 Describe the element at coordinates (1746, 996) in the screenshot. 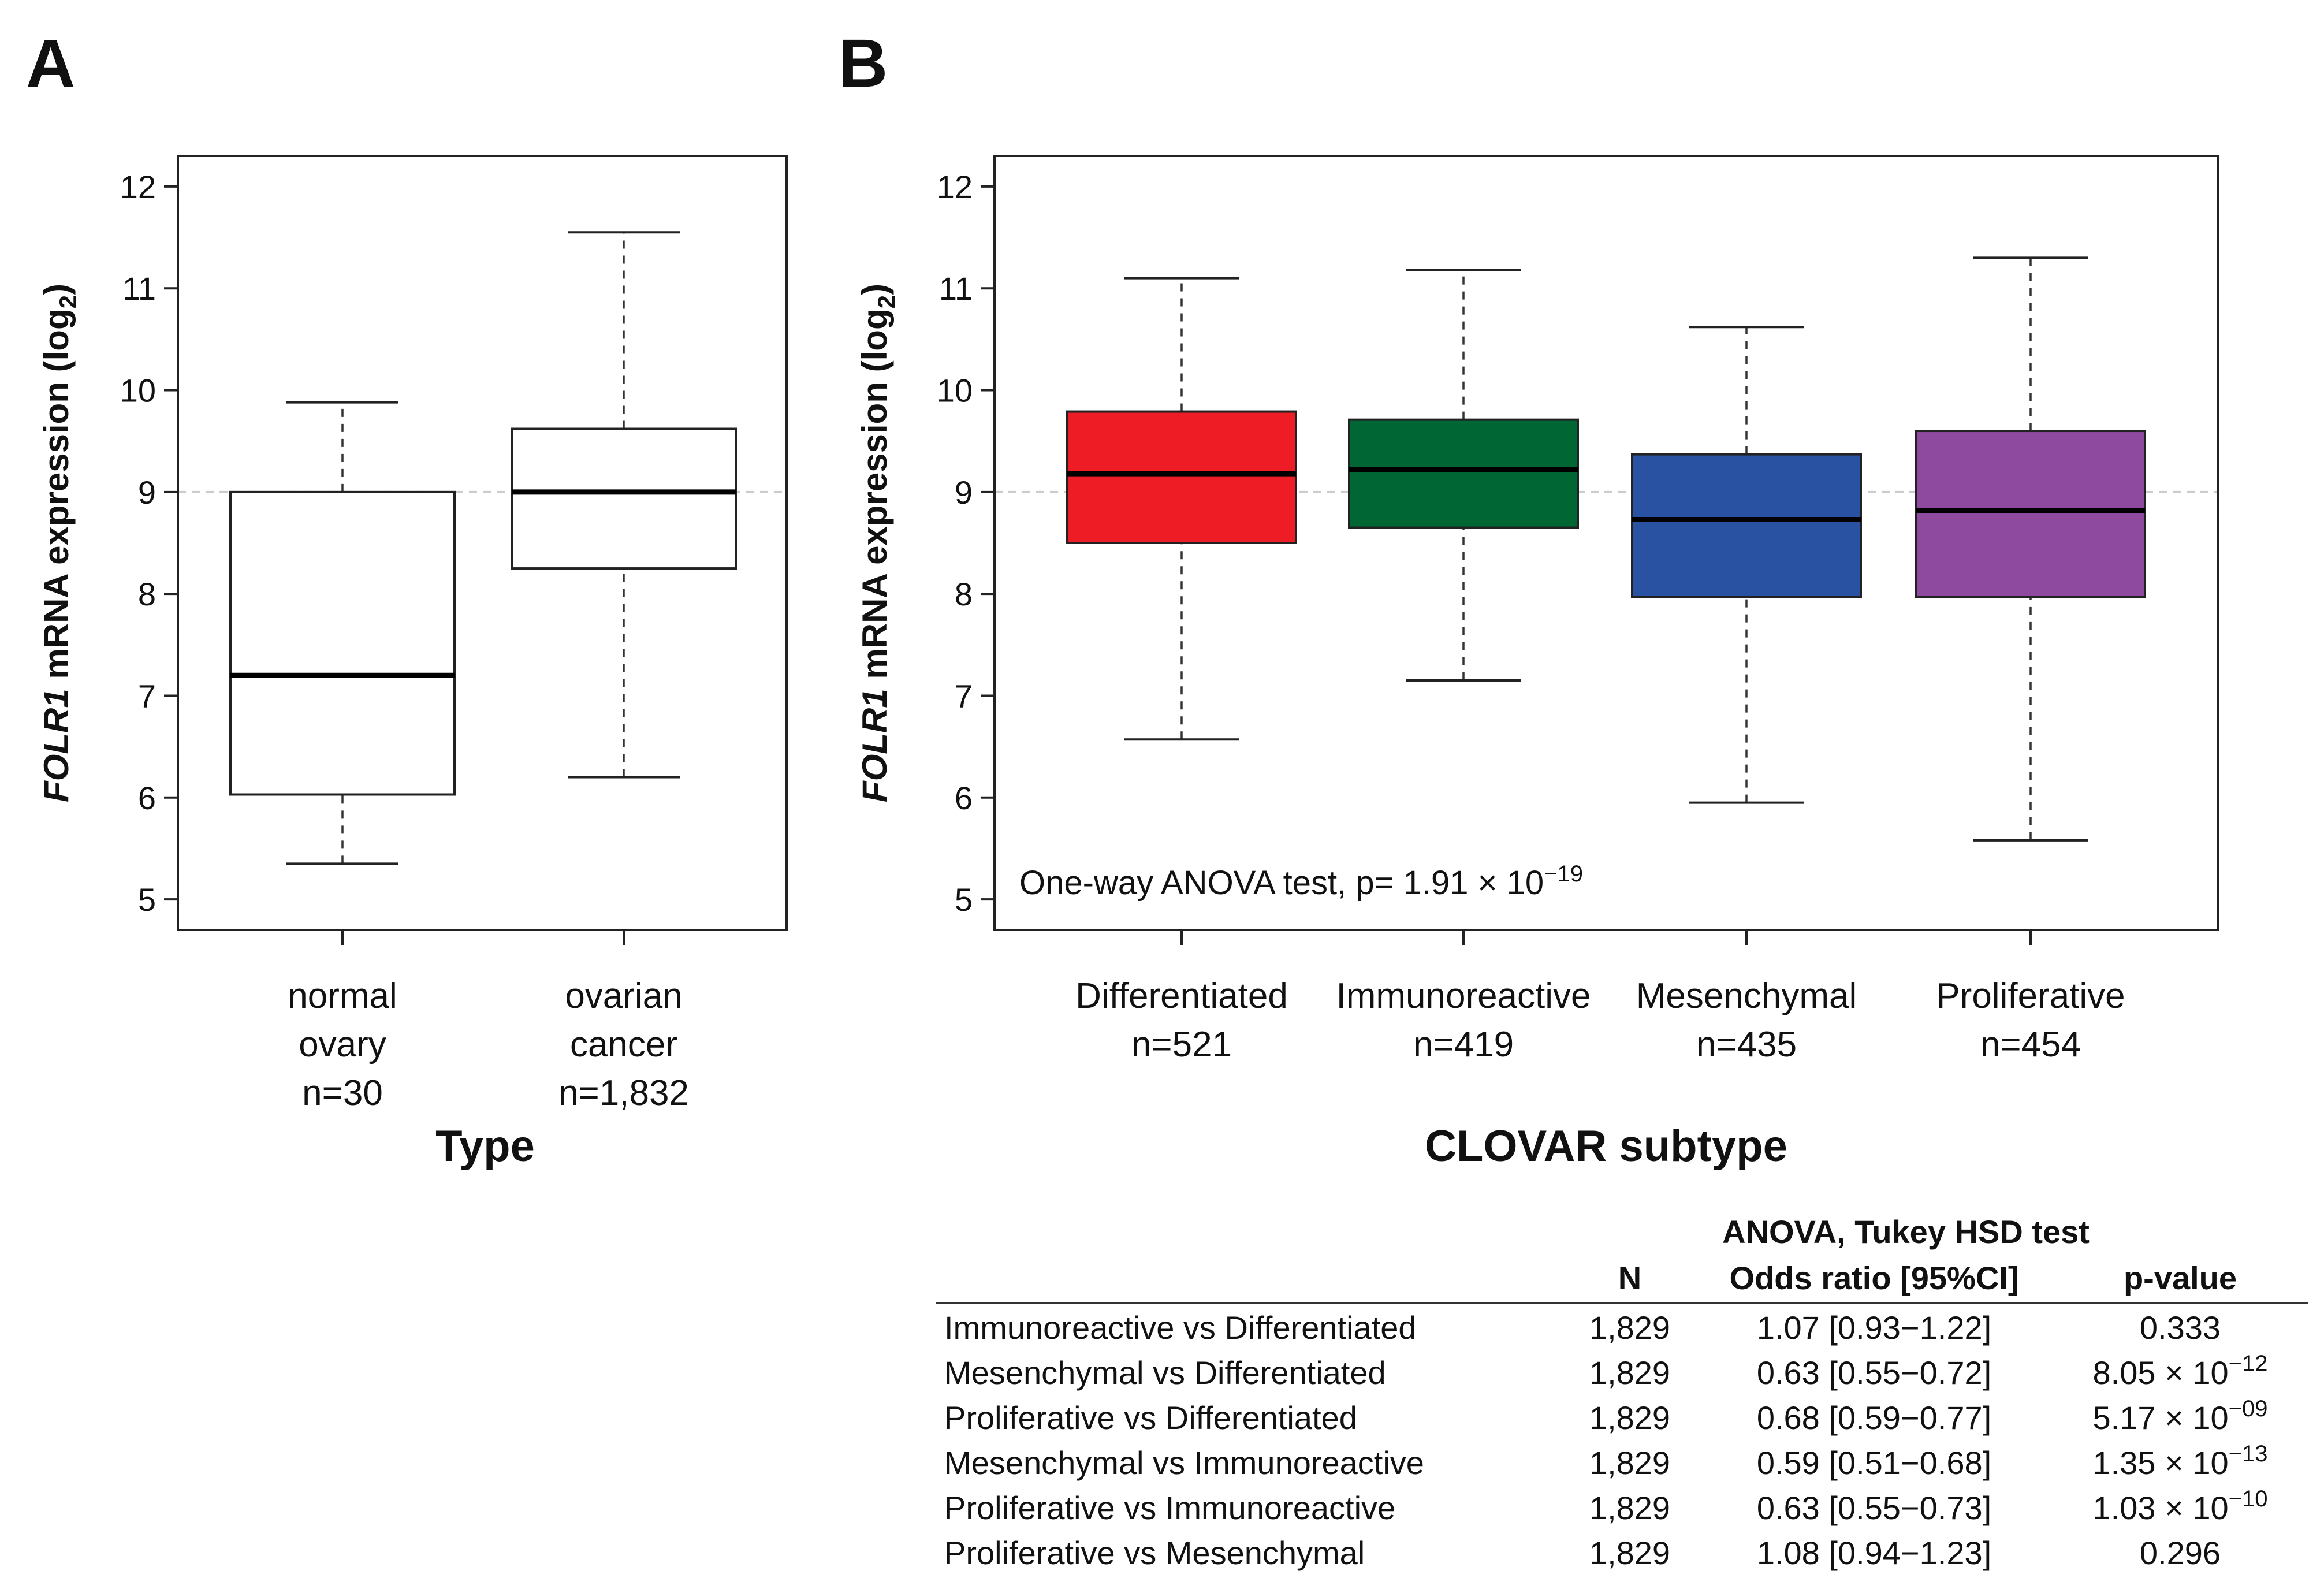

I see `panel-b-cat-3-label-line-1: Mesenchymal` at that location.